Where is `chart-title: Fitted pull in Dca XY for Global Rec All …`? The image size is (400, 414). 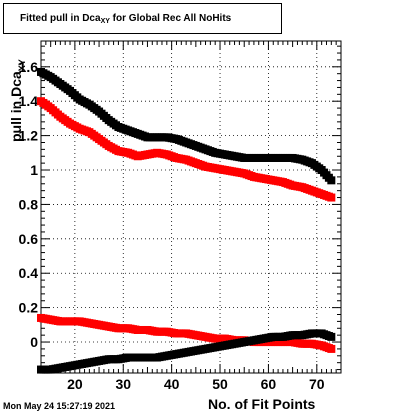
chart-title: Fitted pull in Dca XY for Global Rec All … is located at coordinates (142, 18).